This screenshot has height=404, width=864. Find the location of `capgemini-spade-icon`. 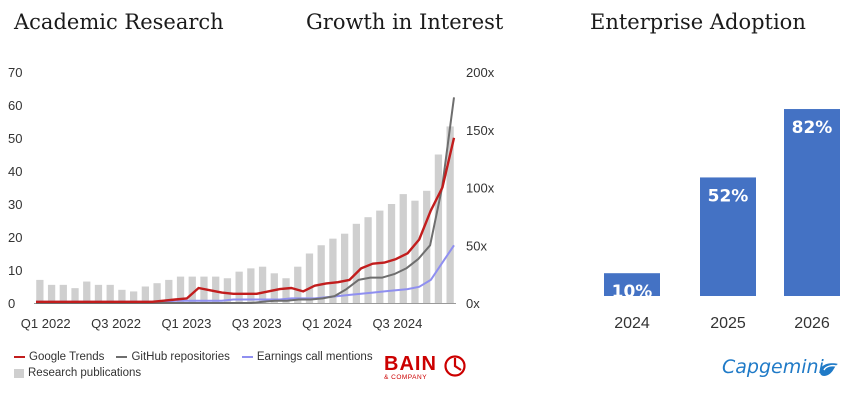

capgemini-spade-icon is located at coordinates (829, 369).